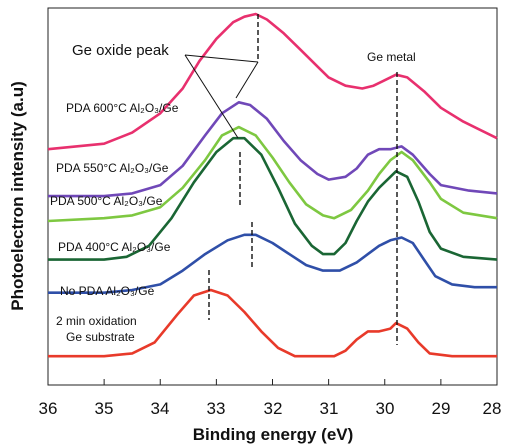 This screenshot has width=508, height=445. I want to click on x-tick-label-30: 30, so click(385, 408).